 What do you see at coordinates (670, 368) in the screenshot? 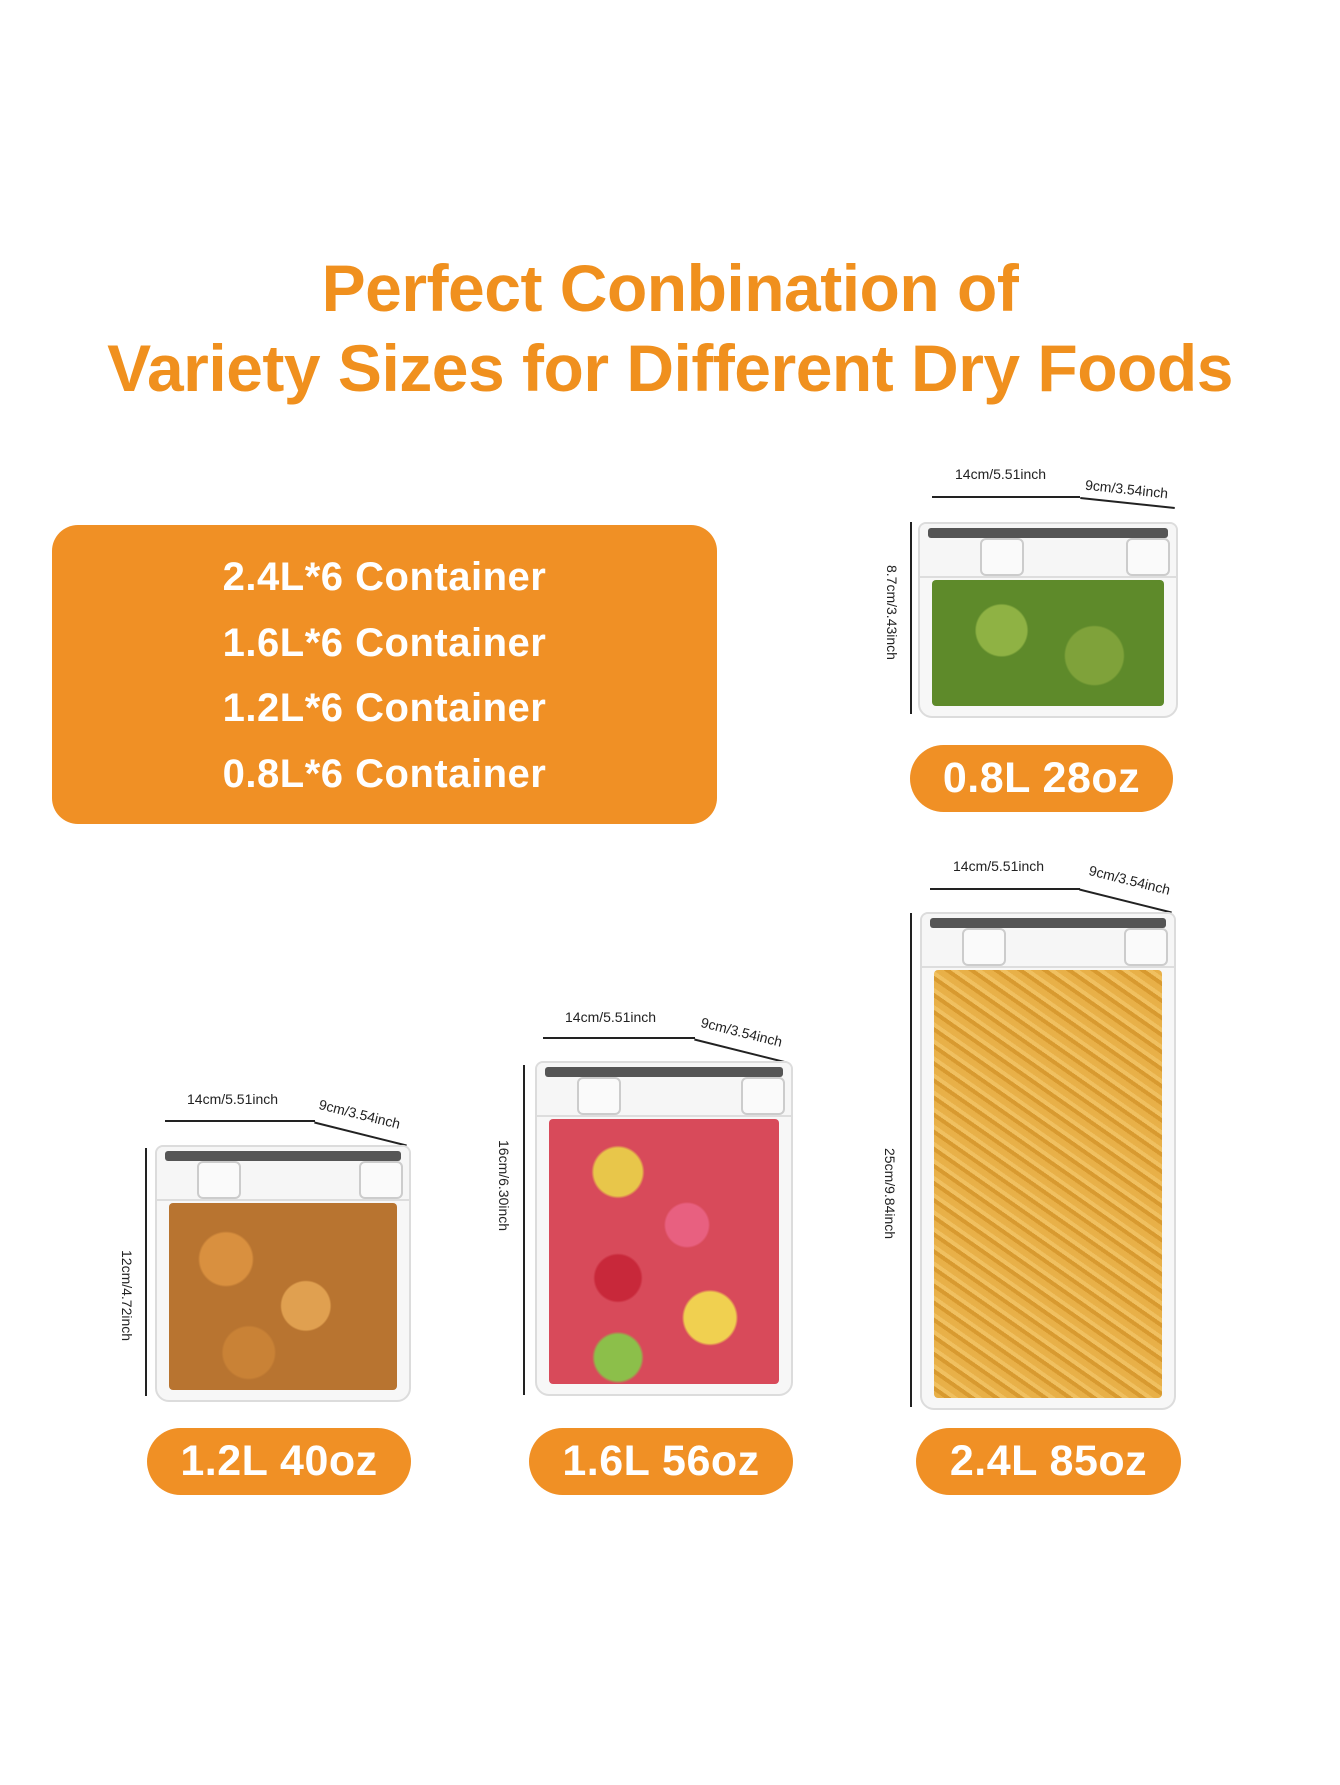
I see `title-line-2: Variety Sizes for Different Dry Foods` at bounding box center [670, 368].